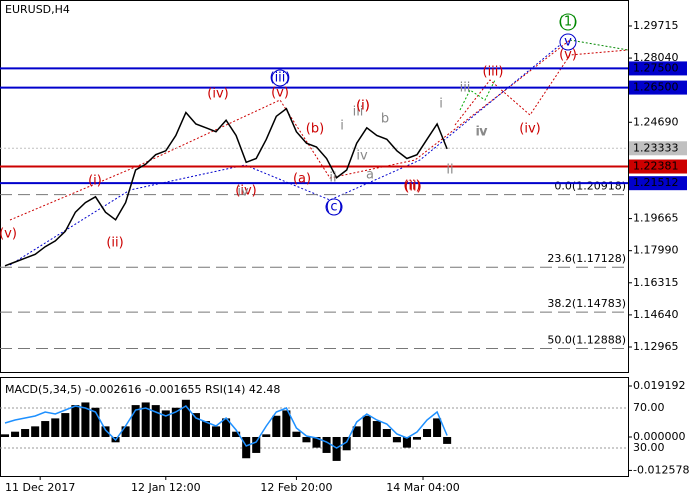  What do you see at coordinates (659, 436) in the screenshot?
I see `macd-tick-label: 0.000000` at bounding box center [659, 436].